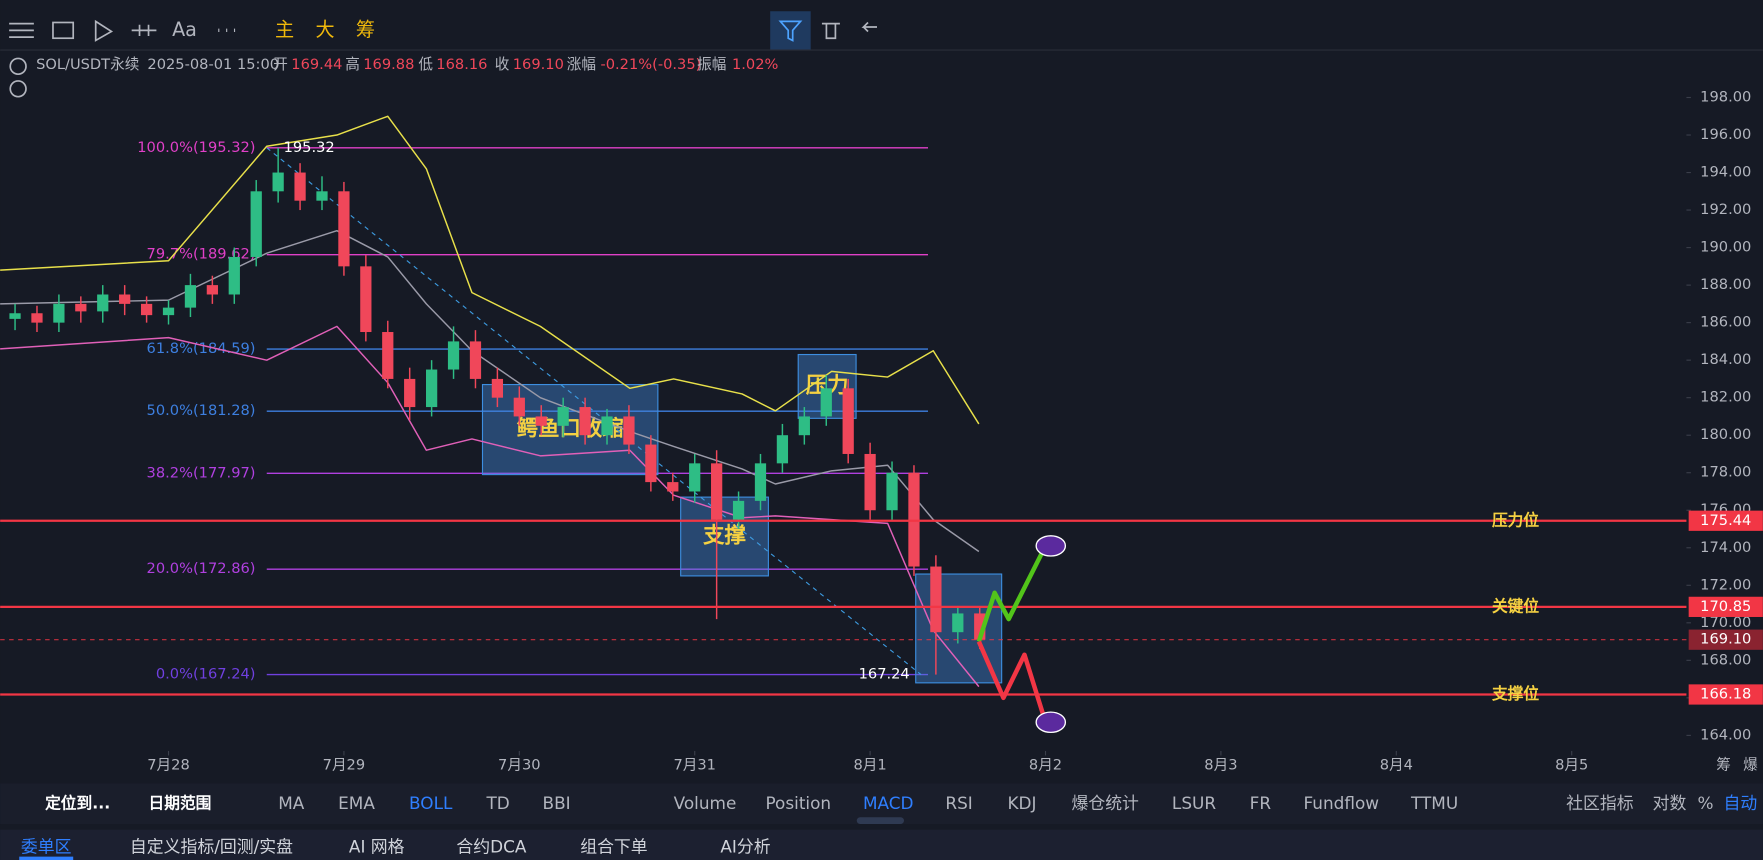  I want to click on price-line-name: 压力位, so click(1515, 519).